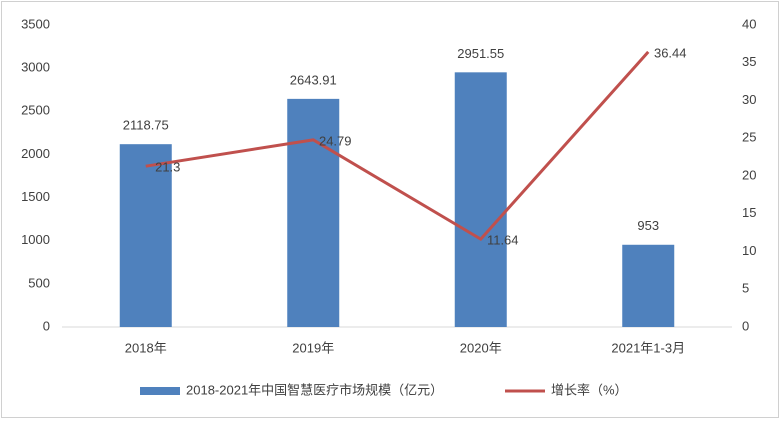  Describe the element at coordinates (35, 196) in the screenshot. I see `y-tick-label: 1500` at that location.